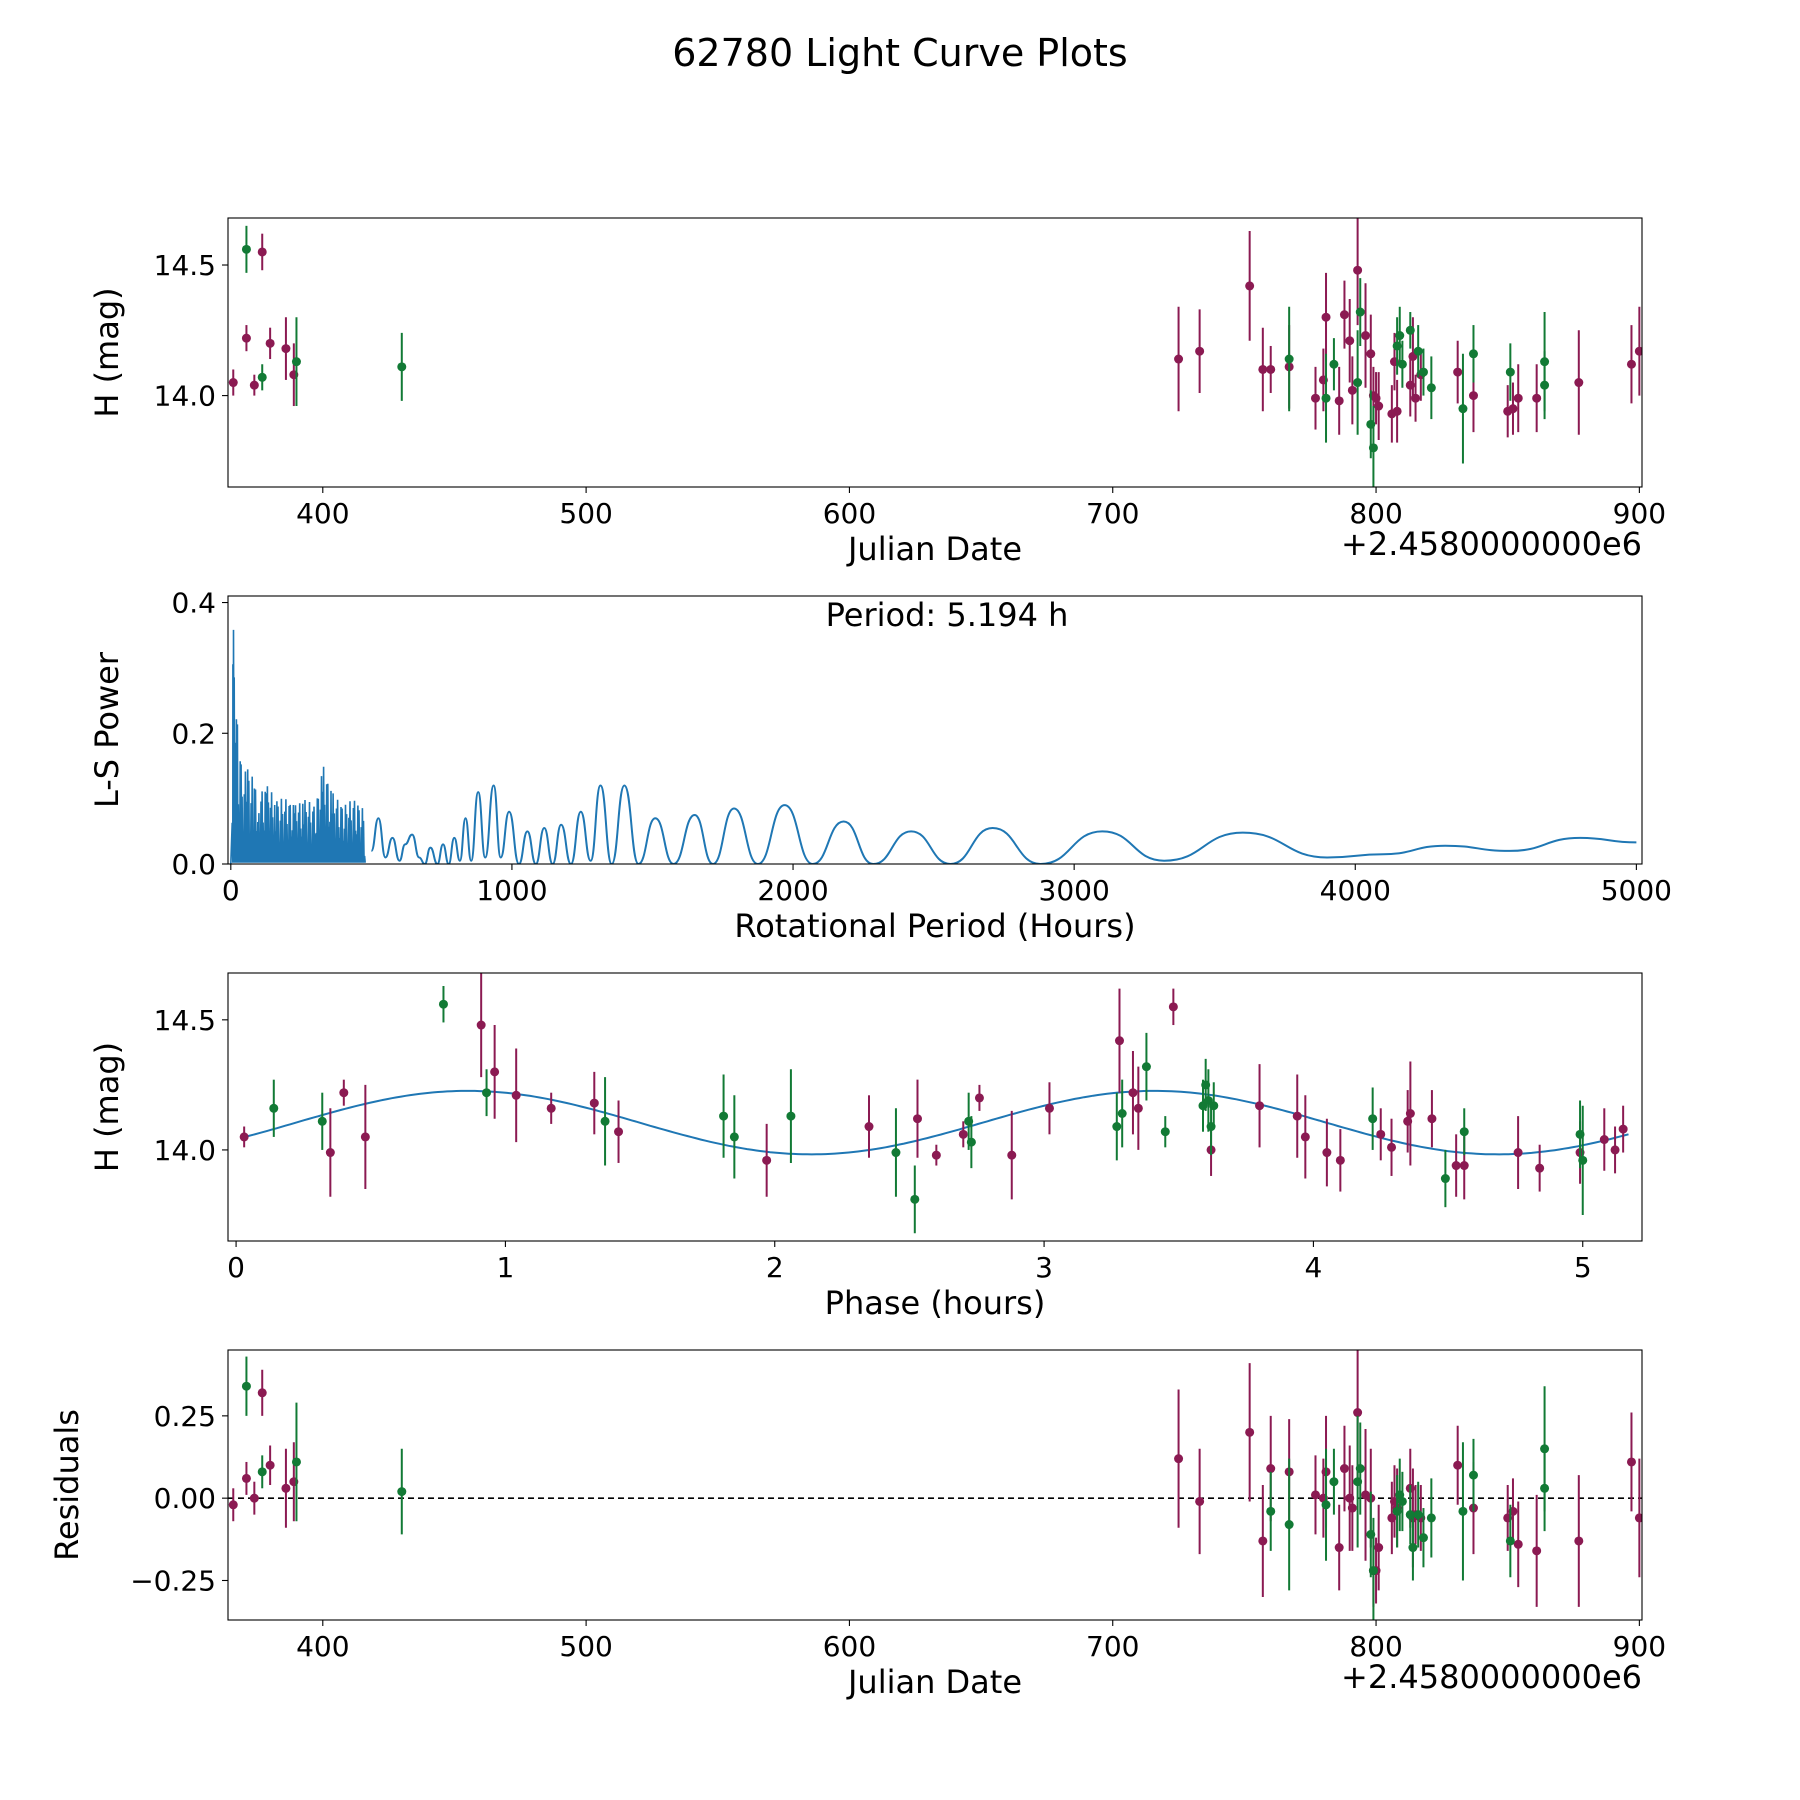  Describe the element at coordinates (899, 53) in the screenshot. I see `figure-title: 62780 Light Curve Plots` at that location.